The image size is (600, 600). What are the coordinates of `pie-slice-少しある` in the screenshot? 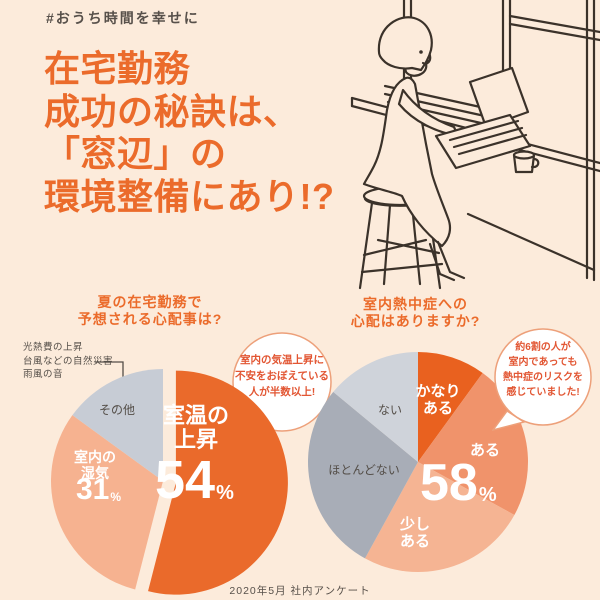 It's located at (440, 517).